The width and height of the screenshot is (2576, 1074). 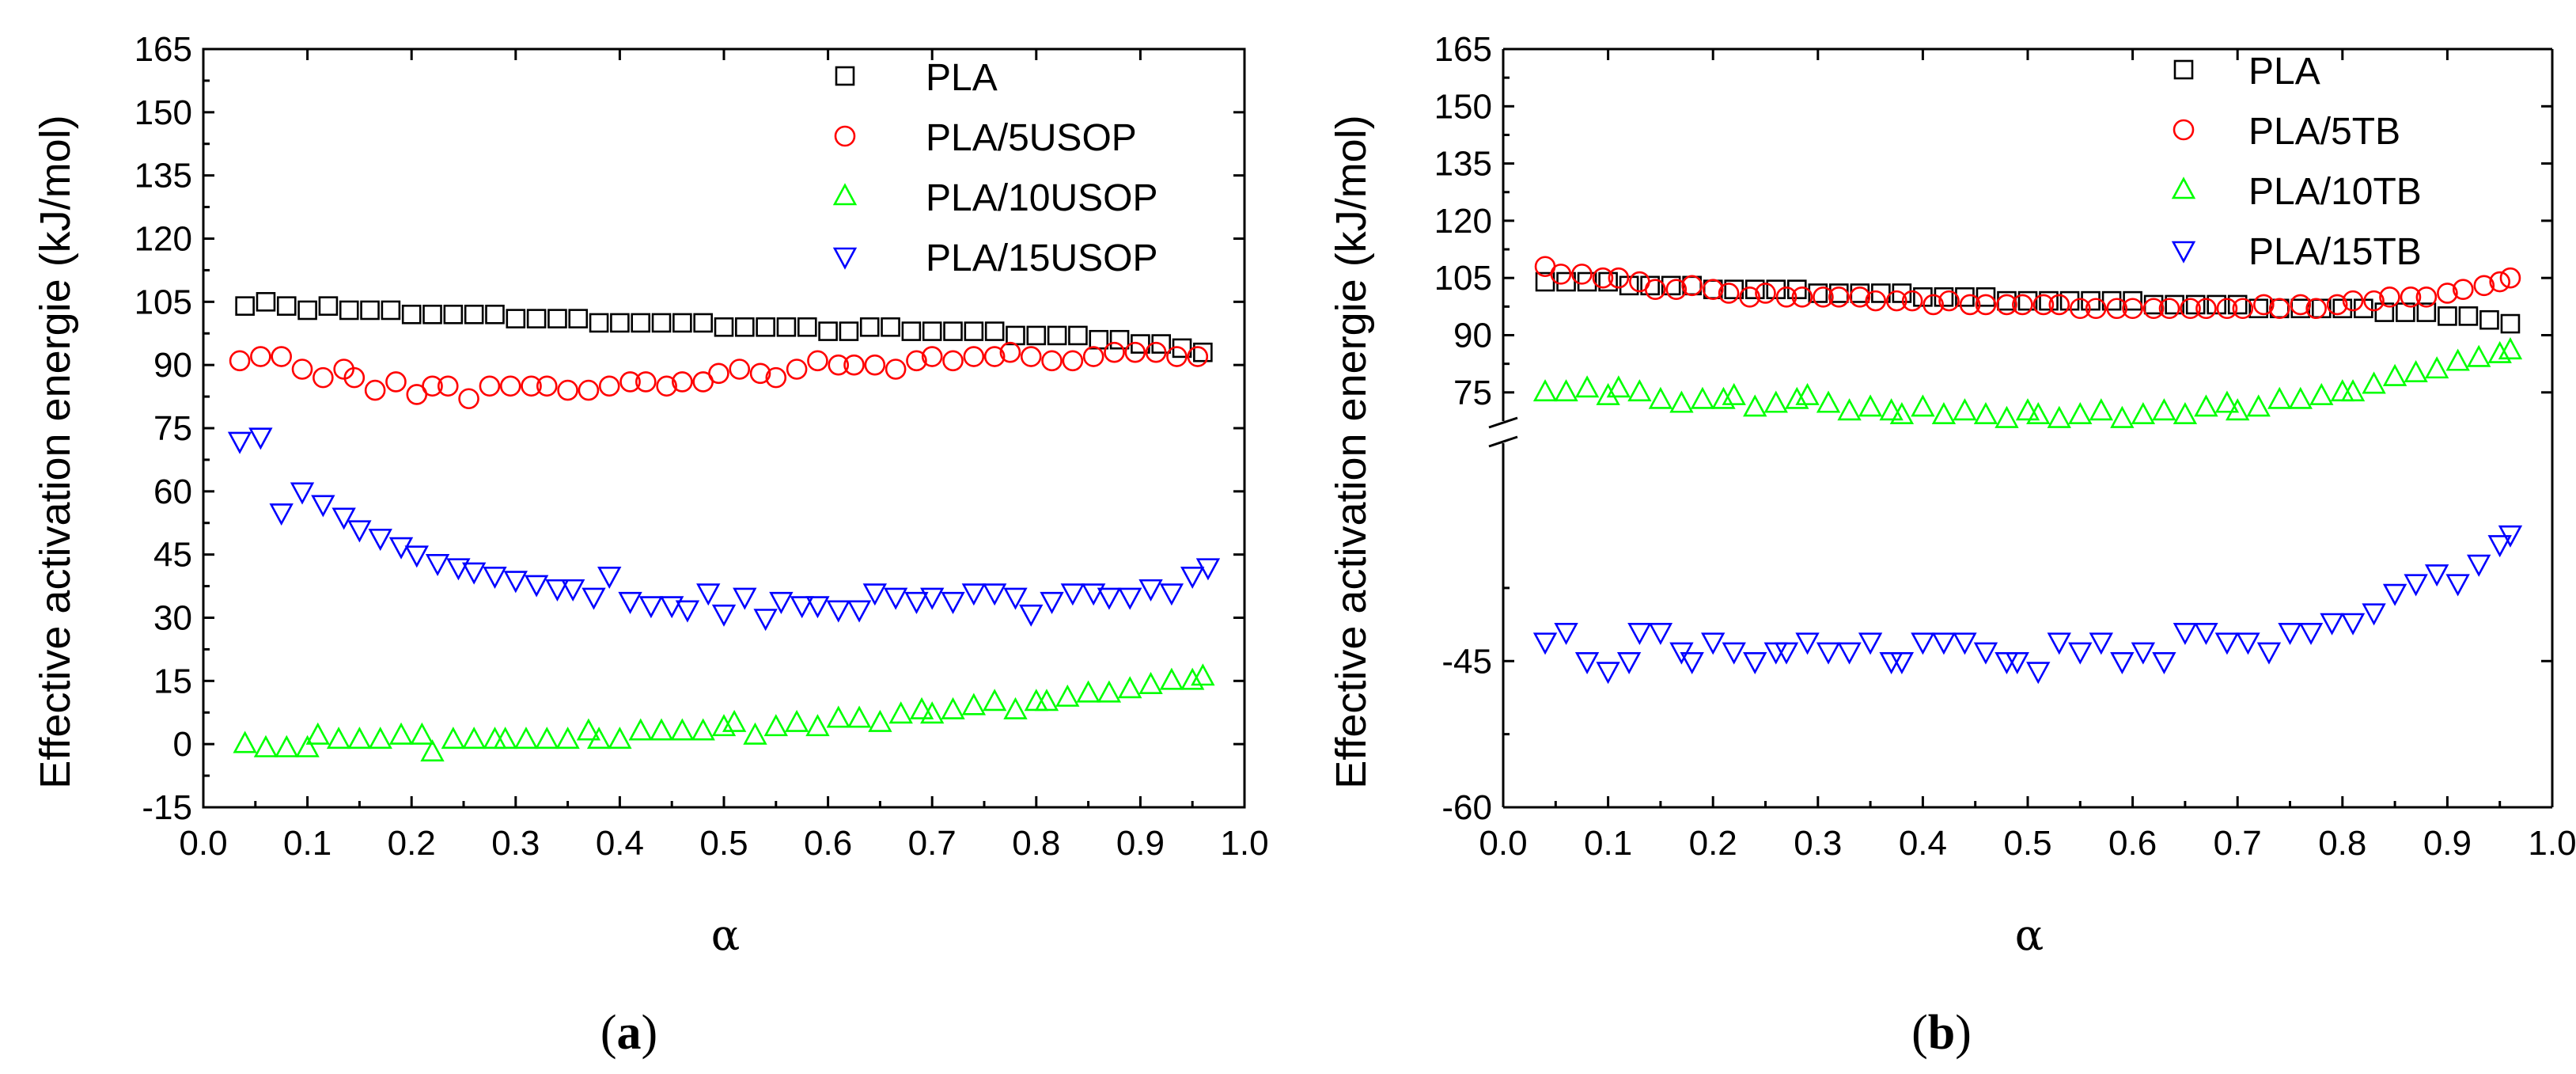 What do you see at coordinates (628, 1033) in the screenshot?
I see `panel-label: (a)` at bounding box center [628, 1033].